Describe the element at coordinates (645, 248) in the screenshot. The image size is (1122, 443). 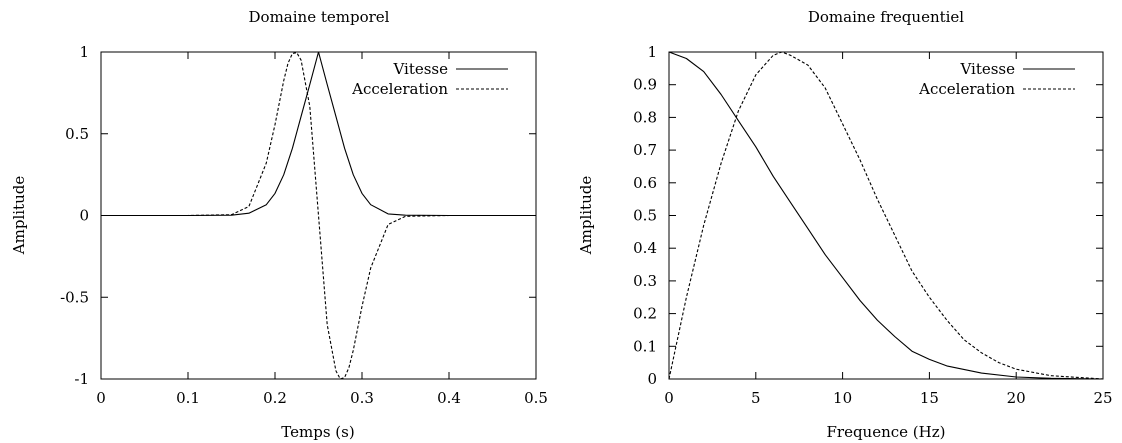
I see `y-tick-label: 0.4` at that location.